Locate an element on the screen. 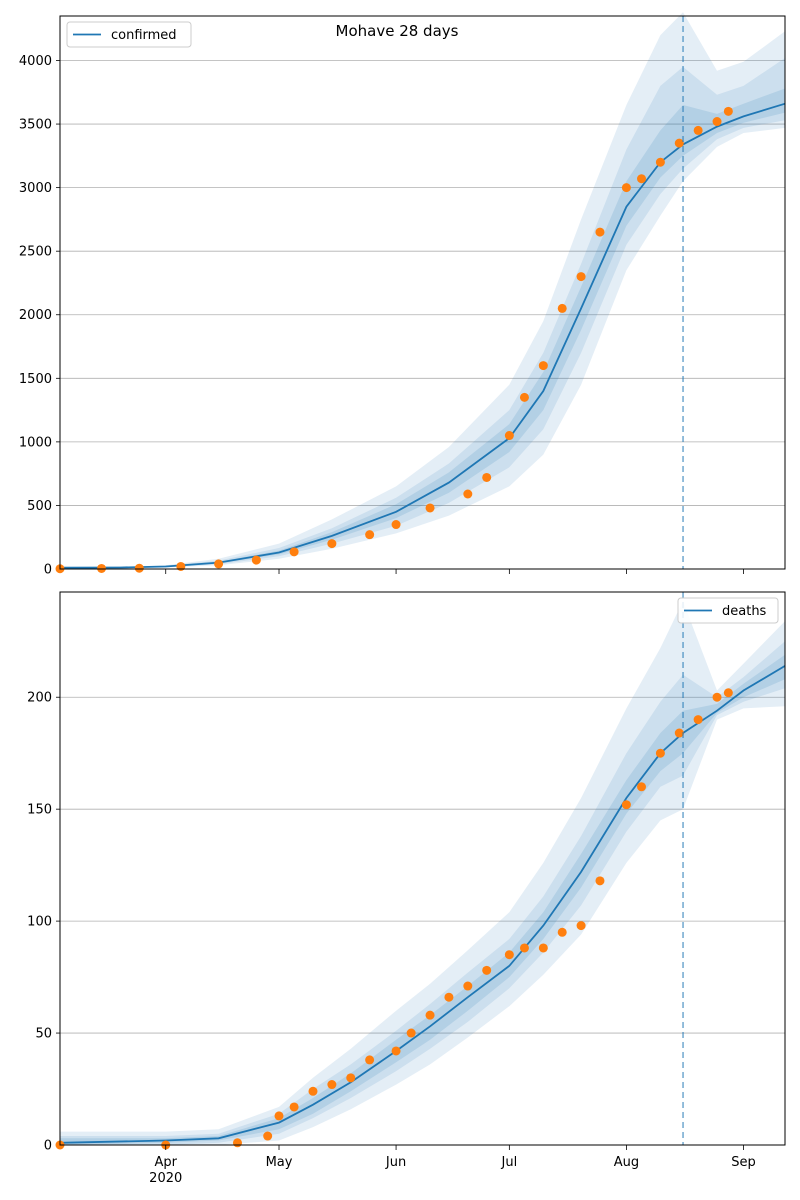 The height and width of the screenshot is (1200, 800). x-tick-label: Aug is located at coordinates (626, 1162).